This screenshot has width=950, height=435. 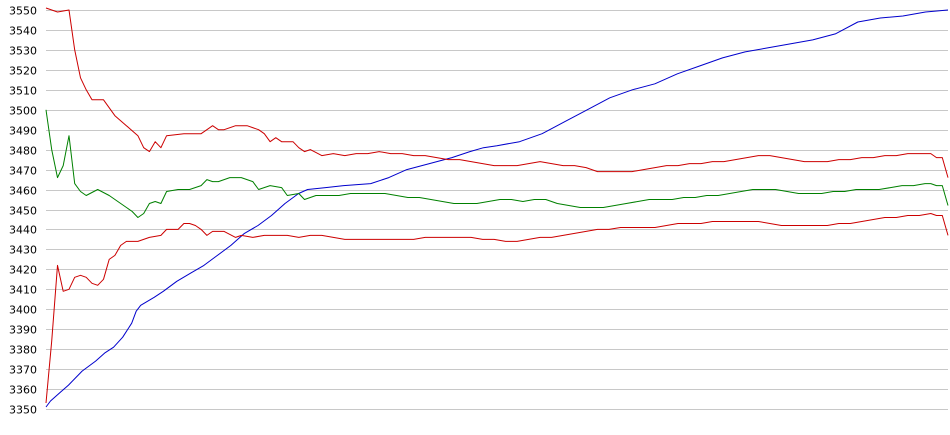 What do you see at coordinates (23, 71) in the screenshot?
I see `y-tick-label: 3520` at bounding box center [23, 71].